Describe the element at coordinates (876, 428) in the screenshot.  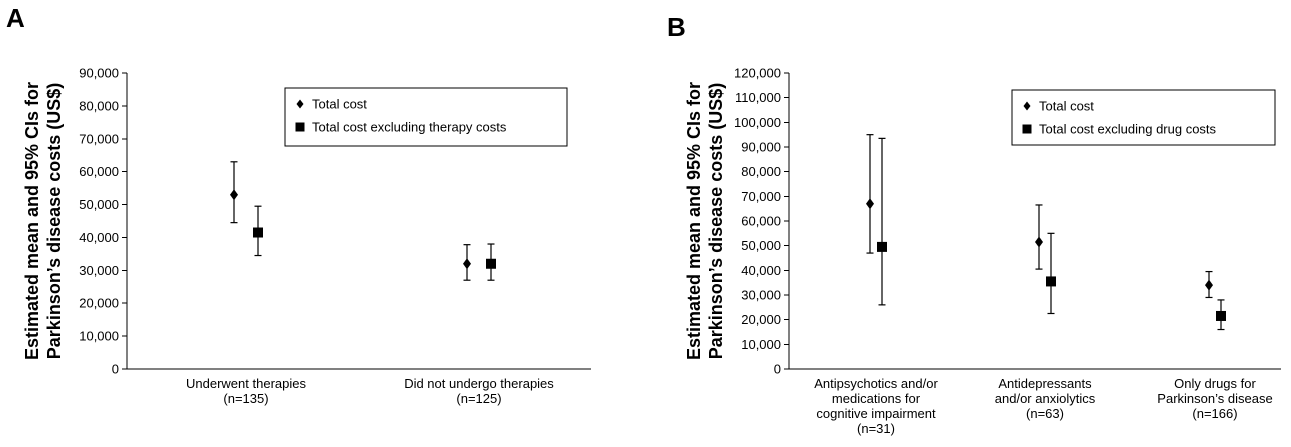
I see `x-category-label: (n=31)` at that location.